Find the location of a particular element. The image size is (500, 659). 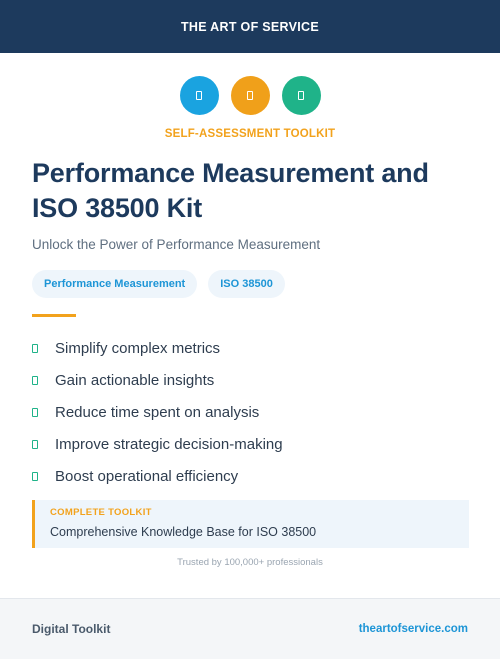

benefit-text: Reduce time spent on analysis is located at coordinates (157, 412).